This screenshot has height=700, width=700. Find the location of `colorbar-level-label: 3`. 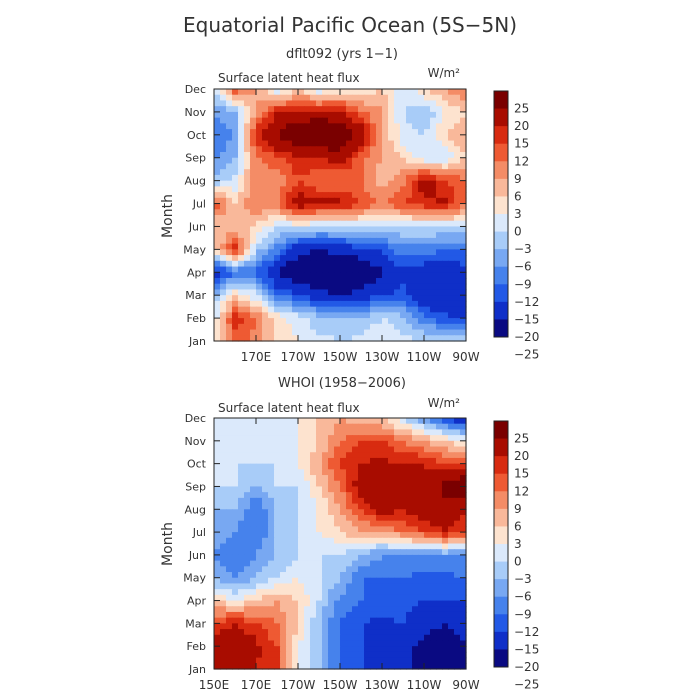

colorbar-level-label: 3 is located at coordinates (518, 214).